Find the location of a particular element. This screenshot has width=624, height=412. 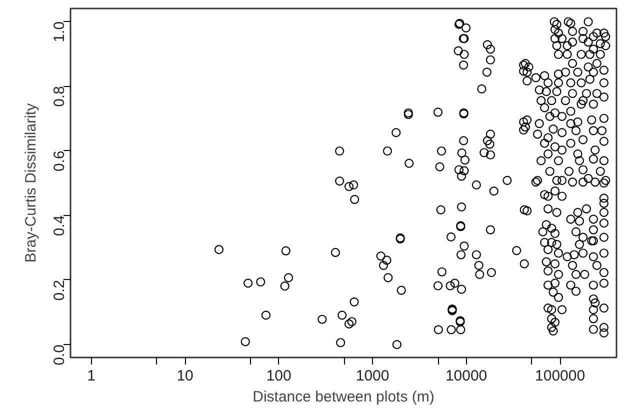

y-axis-title: Bray-Curtis Dissimilarity is located at coordinates (31, 182).